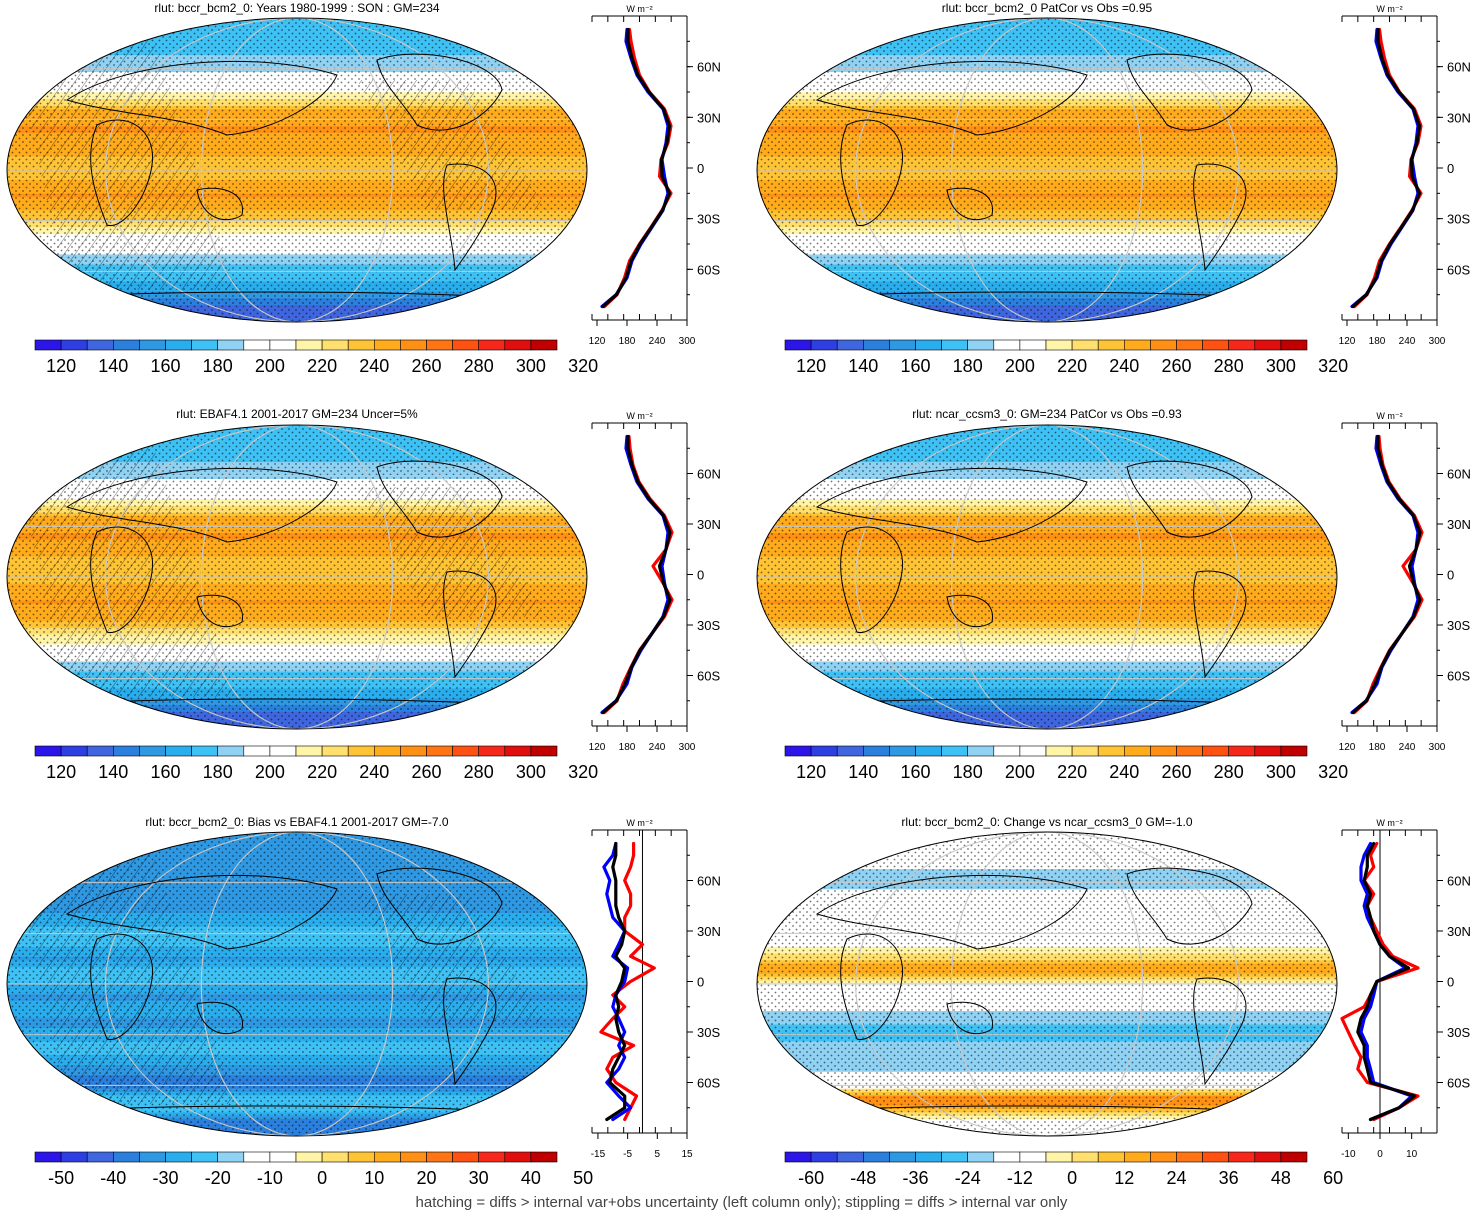 The height and width of the screenshot is (1215, 1483). Describe the element at coordinates (687, 1154) in the screenshot. I see `profile-x-tick-label: 15` at that location.